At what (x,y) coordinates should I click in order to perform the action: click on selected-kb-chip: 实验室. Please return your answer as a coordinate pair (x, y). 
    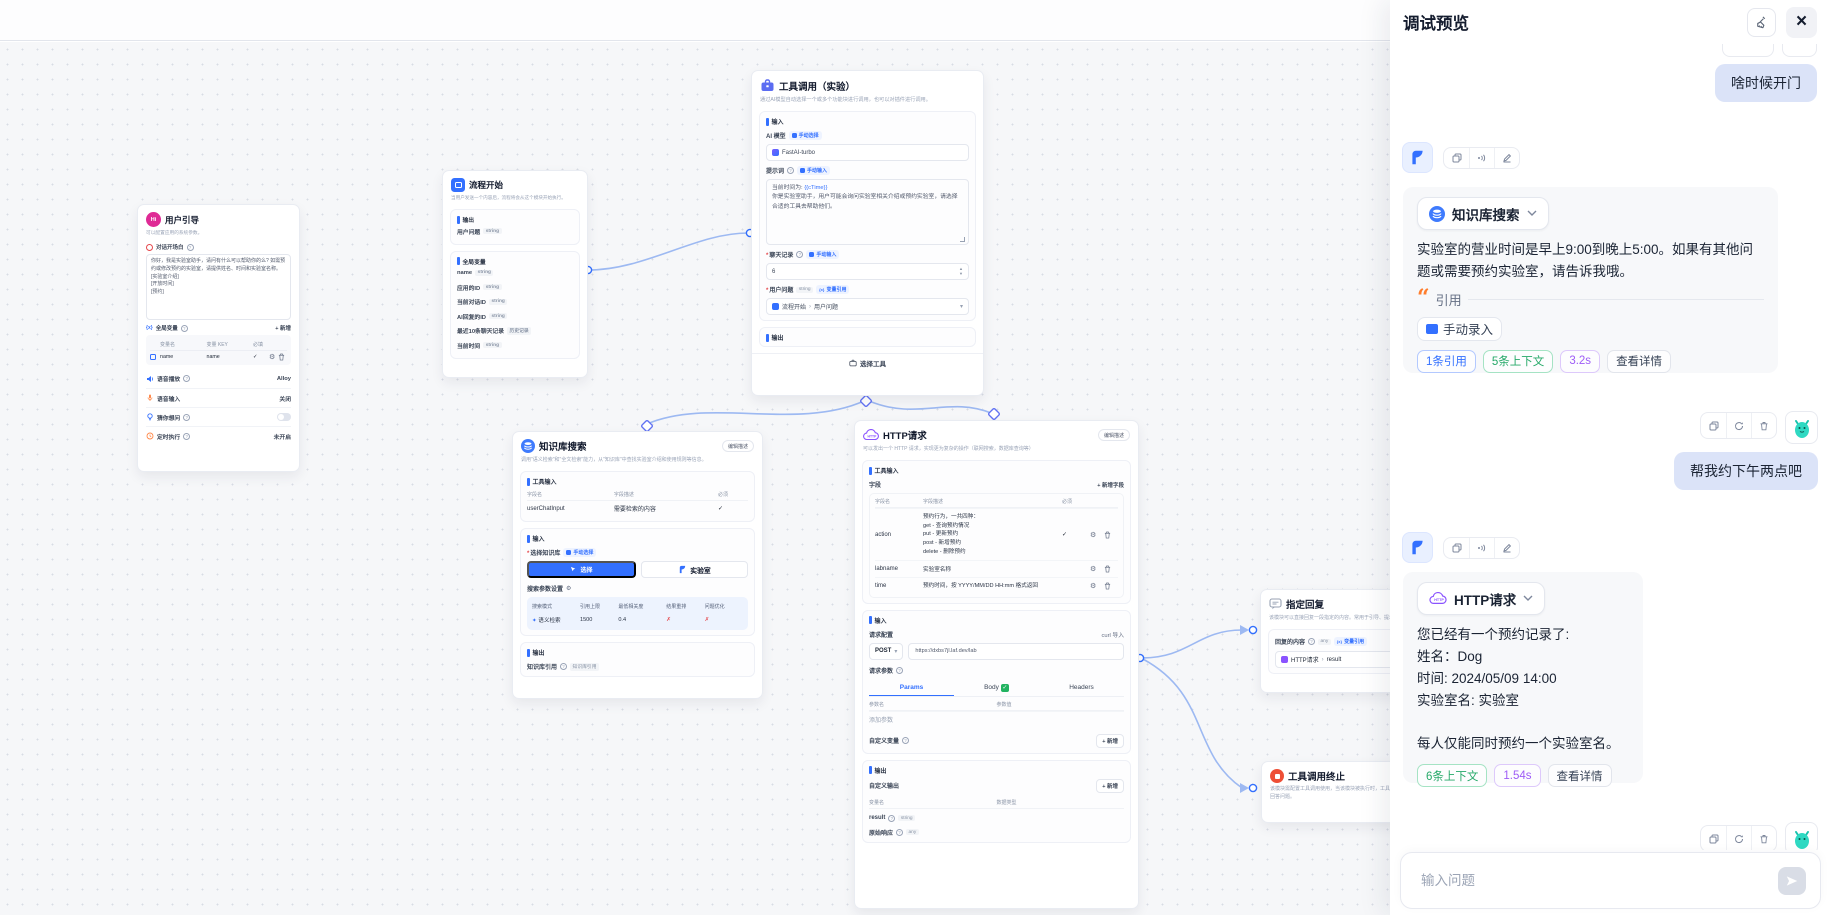
    Looking at the image, I should click on (694, 569).